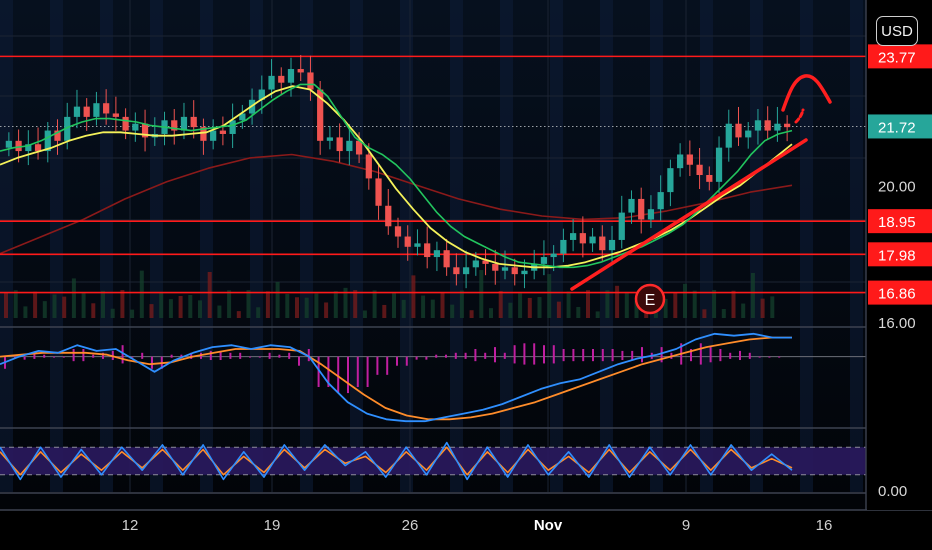  I want to click on currency-button: USD, so click(897, 31).